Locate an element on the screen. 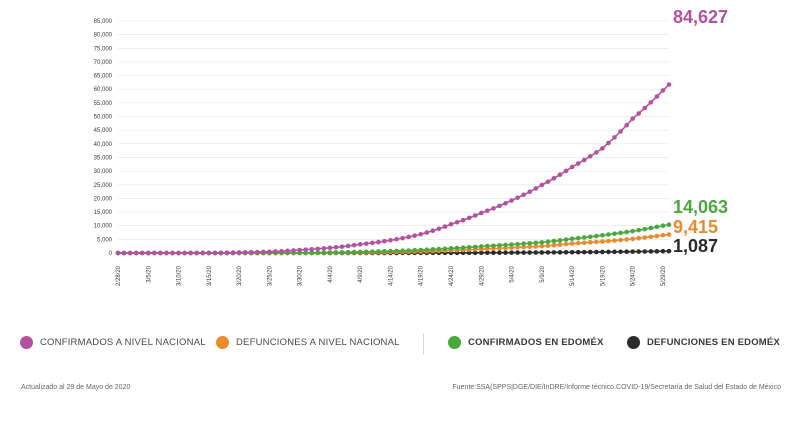  x-tick-label: 4/24/20 is located at coordinates (452, 275).